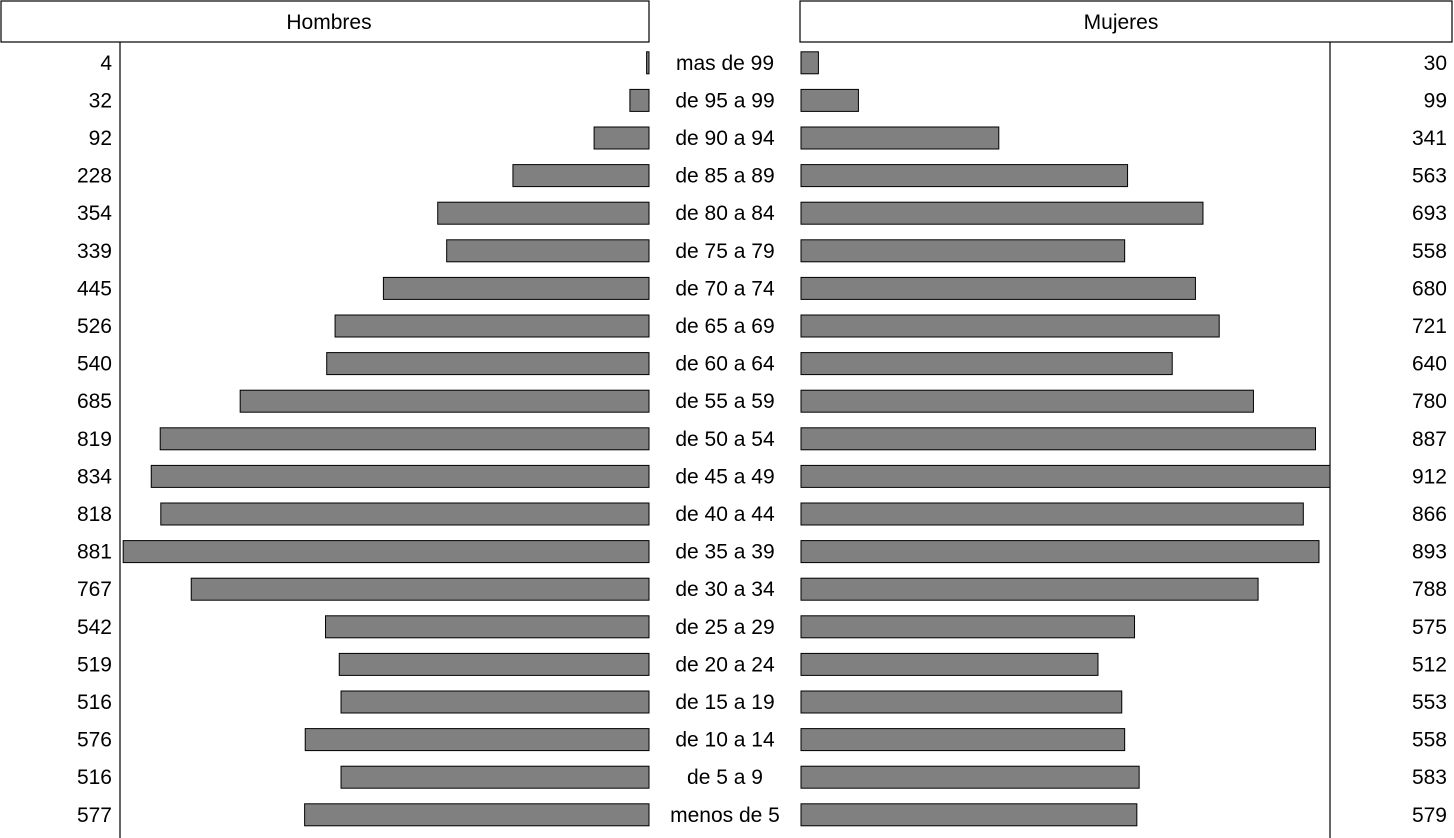 The width and height of the screenshot is (1454, 838). I want to click on header-box-left, so click(325, 21).